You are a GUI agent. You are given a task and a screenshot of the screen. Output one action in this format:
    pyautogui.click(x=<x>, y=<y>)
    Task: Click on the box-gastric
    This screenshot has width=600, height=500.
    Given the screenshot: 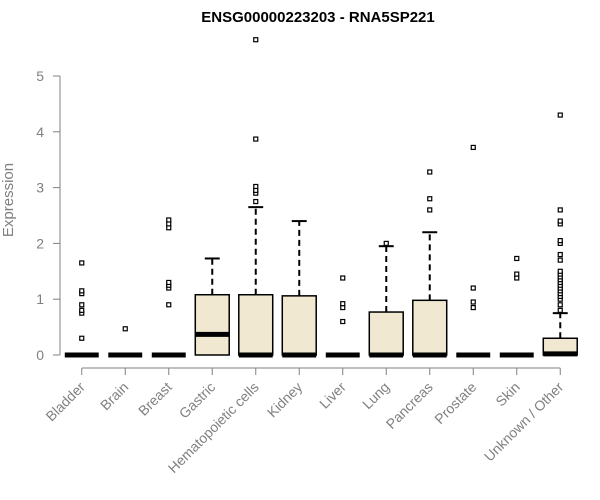 What is the action you would take?
    pyautogui.click(x=212, y=306)
    